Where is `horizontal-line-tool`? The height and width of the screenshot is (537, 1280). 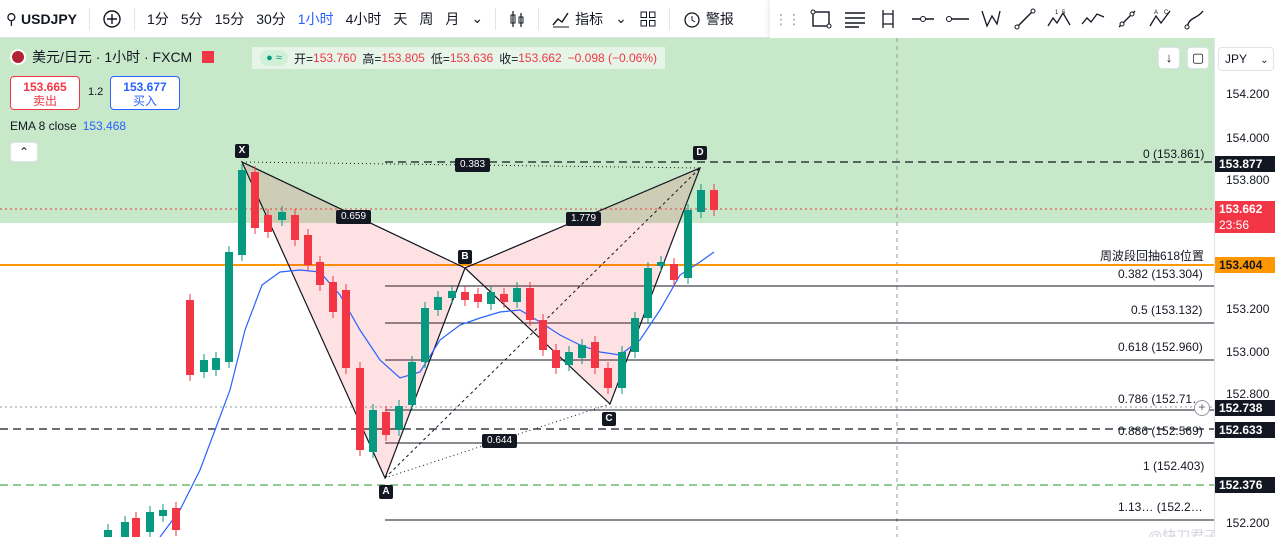
horizontal-line-tool is located at coordinates (923, 19).